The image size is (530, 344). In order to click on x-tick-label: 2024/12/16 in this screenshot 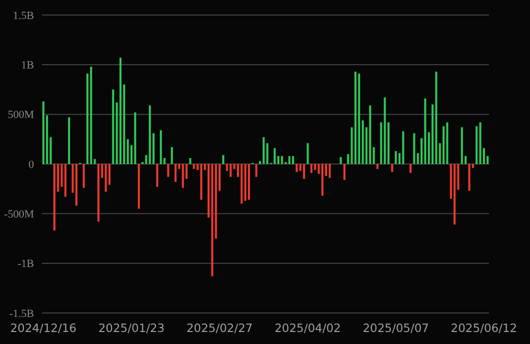, I will do `click(43, 328)`.